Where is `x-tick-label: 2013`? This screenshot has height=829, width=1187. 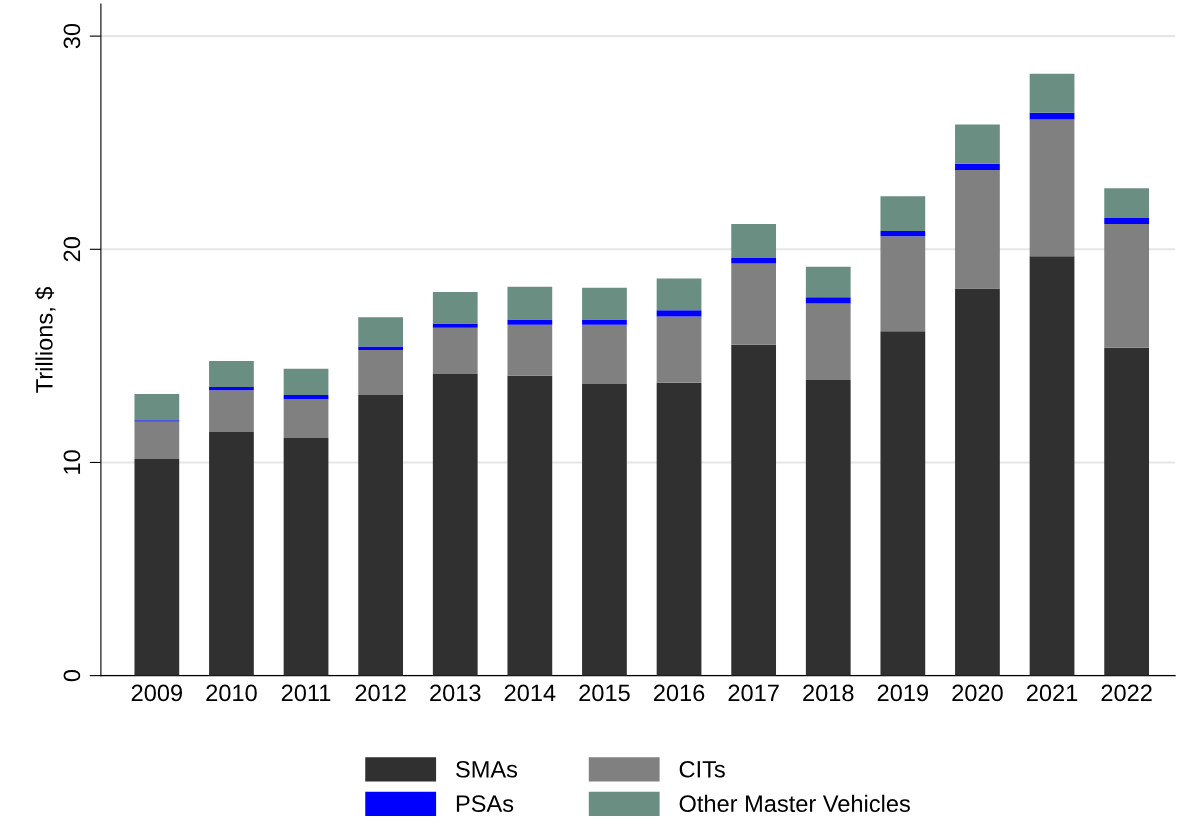
x-tick-label: 2013 is located at coordinates (455, 693).